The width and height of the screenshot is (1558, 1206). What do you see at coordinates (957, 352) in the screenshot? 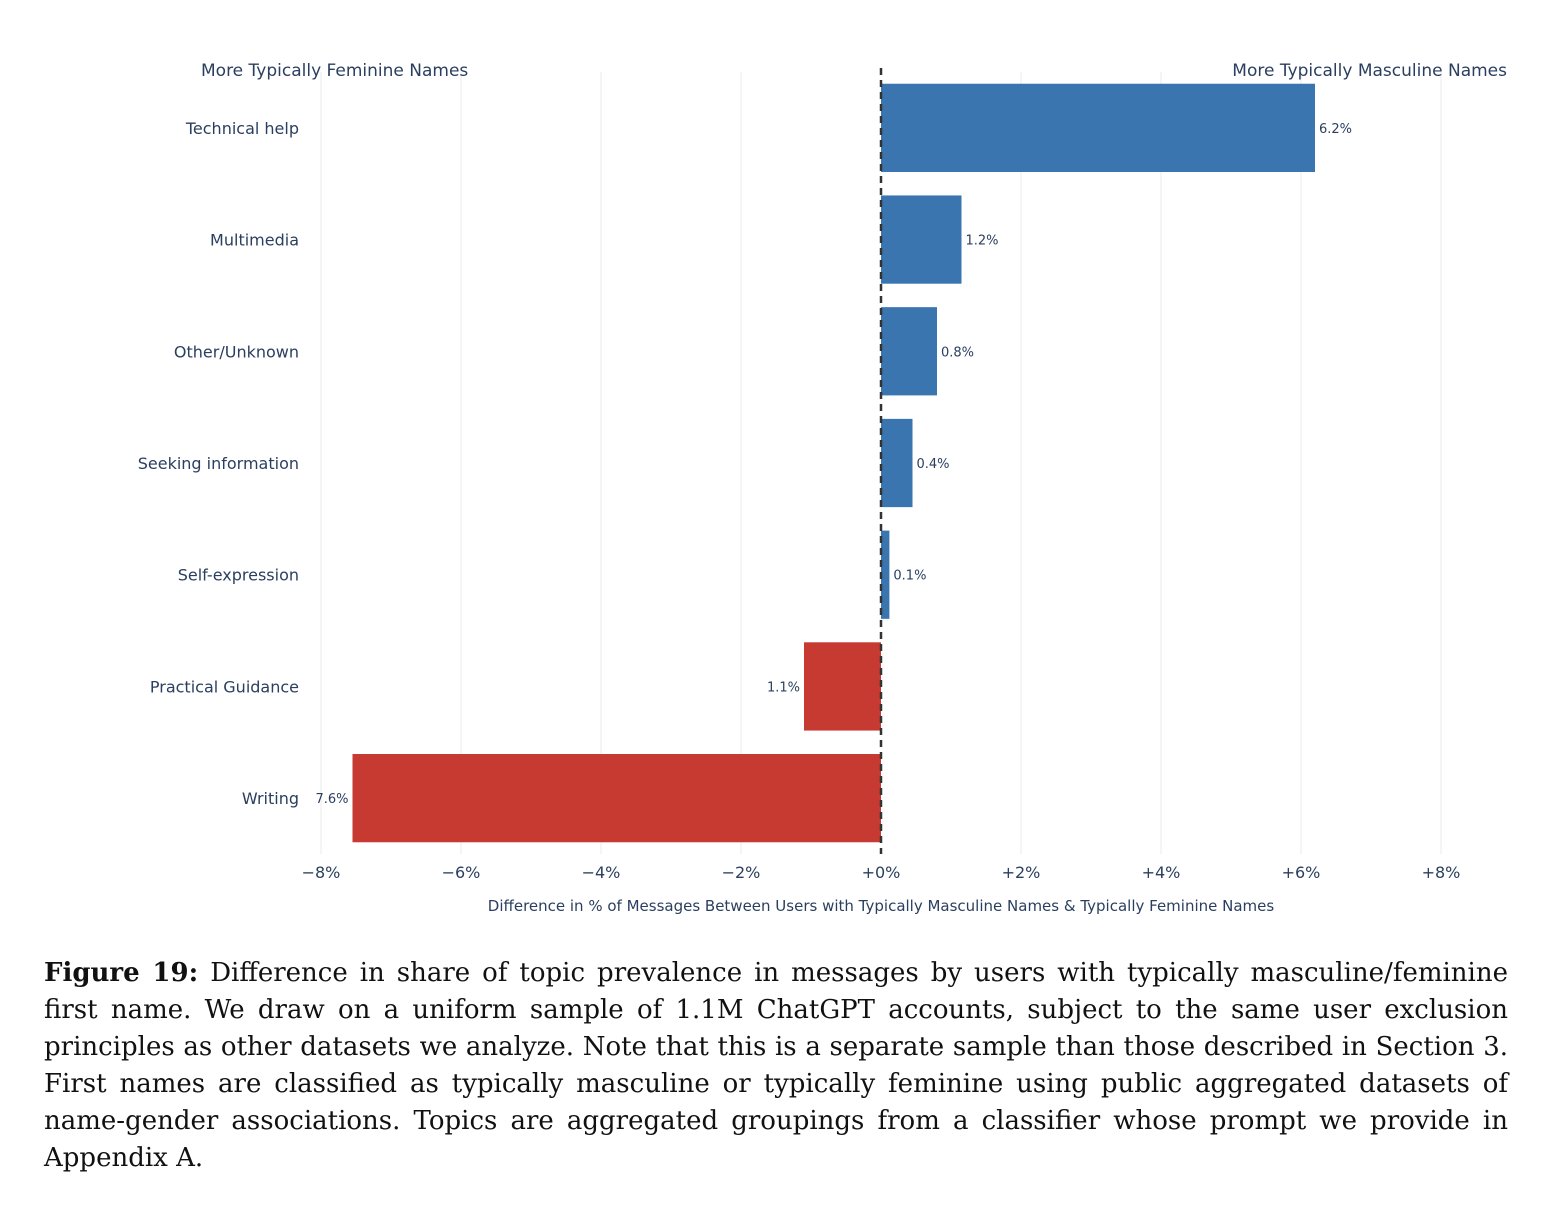
I see `data-label: 0.8%` at bounding box center [957, 352].